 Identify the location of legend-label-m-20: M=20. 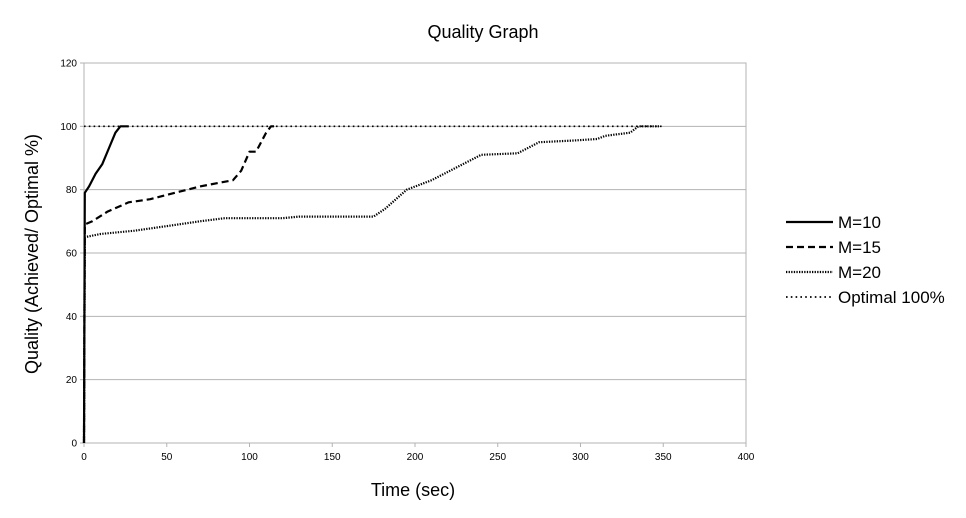
(859, 272).